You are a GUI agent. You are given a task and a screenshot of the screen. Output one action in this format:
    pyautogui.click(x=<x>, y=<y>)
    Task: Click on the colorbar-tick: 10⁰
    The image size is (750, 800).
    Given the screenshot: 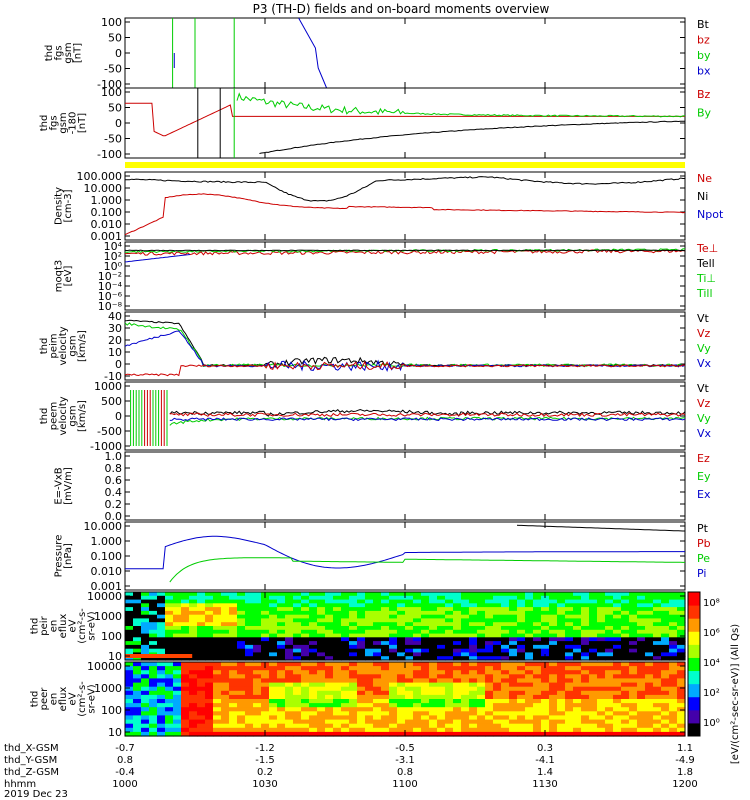 What is the action you would take?
    pyautogui.click(x=711, y=723)
    